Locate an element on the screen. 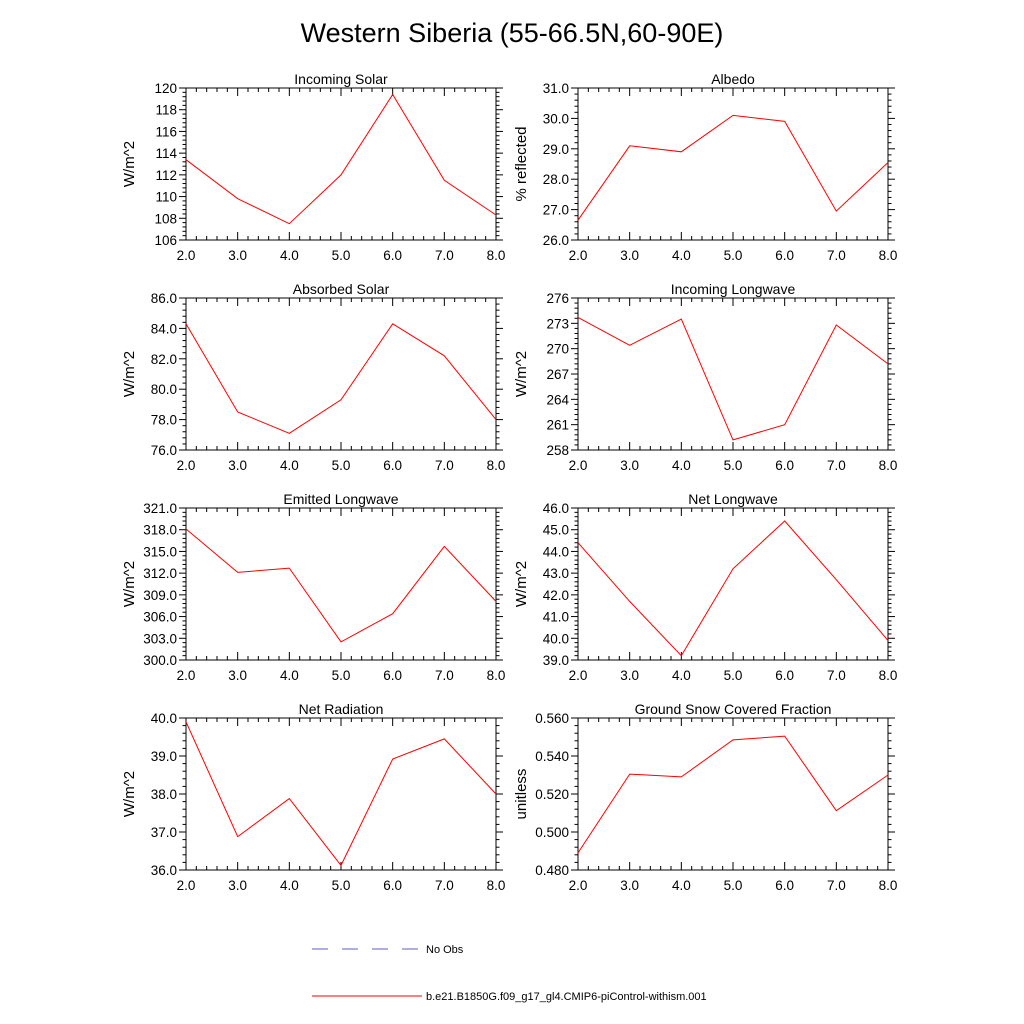 This screenshot has width=1024, height=1024. y-tick-label: 267 is located at coordinates (557, 374).